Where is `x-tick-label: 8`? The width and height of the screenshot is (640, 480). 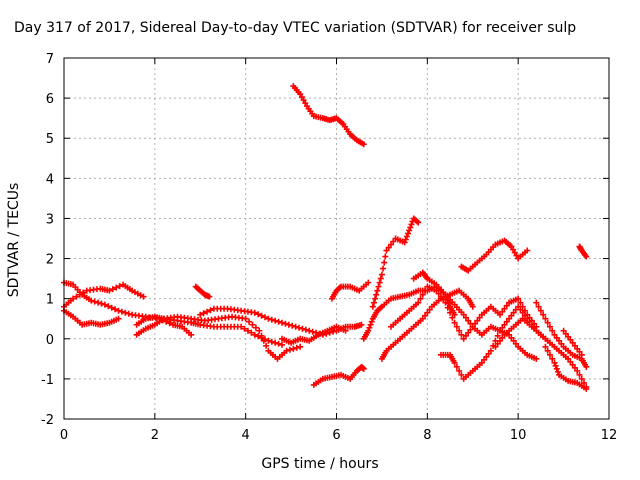 x-tick-label: 8 is located at coordinates (427, 435).